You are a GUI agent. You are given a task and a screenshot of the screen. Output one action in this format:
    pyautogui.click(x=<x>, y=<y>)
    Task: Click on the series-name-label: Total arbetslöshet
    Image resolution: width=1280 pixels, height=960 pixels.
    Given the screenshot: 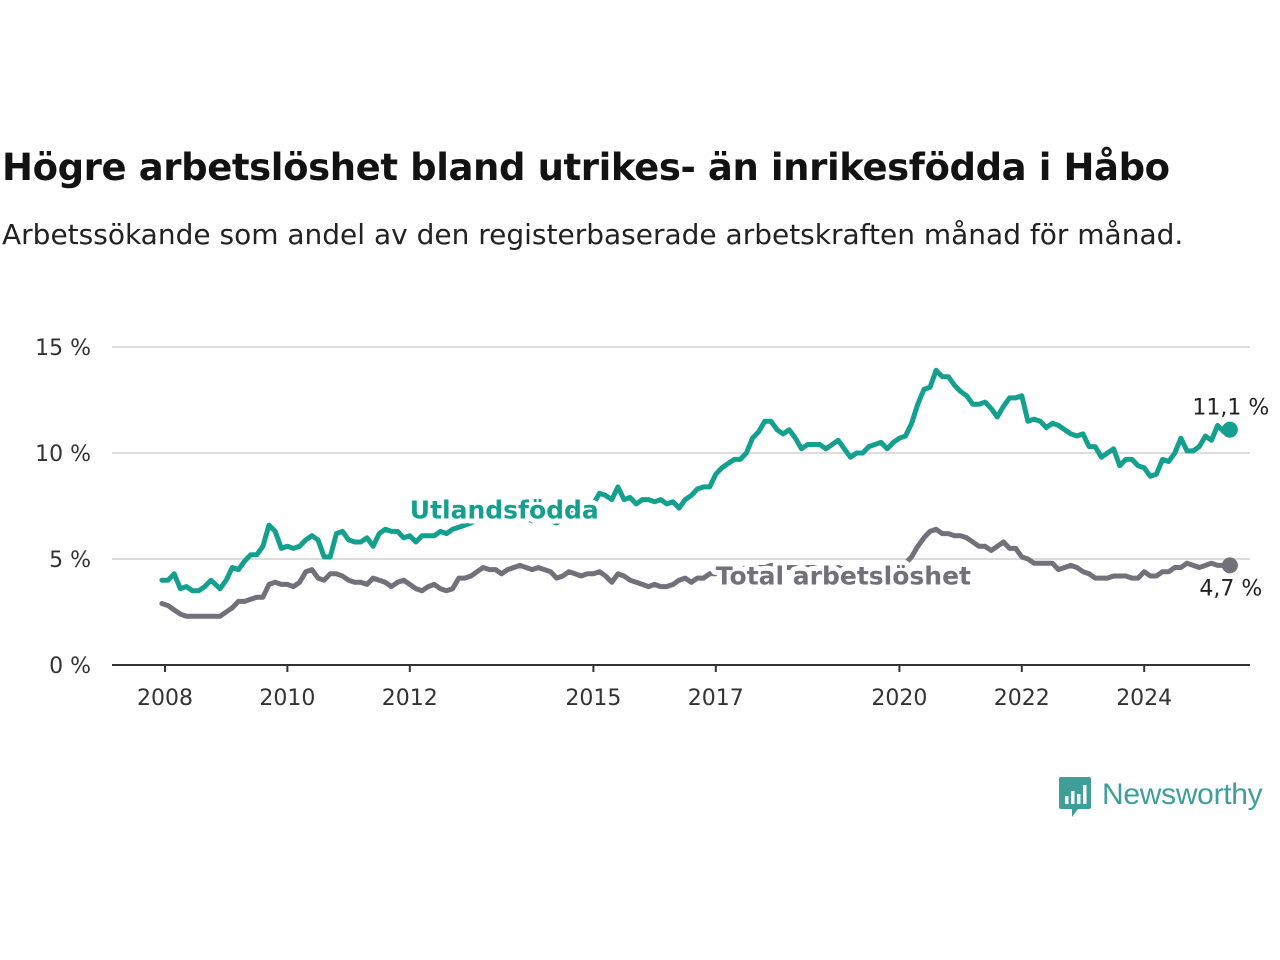 What is the action you would take?
    pyautogui.click(x=843, y=575)
    